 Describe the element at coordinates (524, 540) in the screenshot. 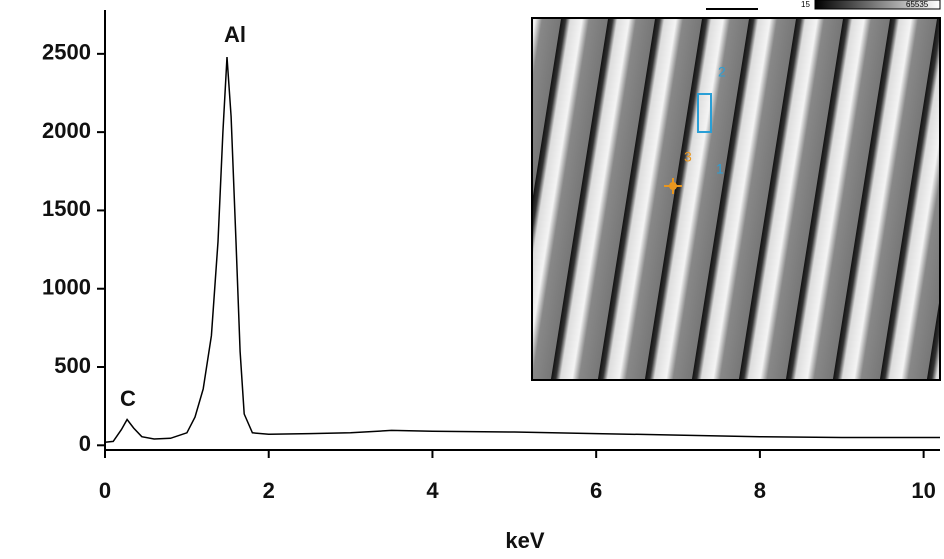

I see `x-axis-label: keV` at that location.